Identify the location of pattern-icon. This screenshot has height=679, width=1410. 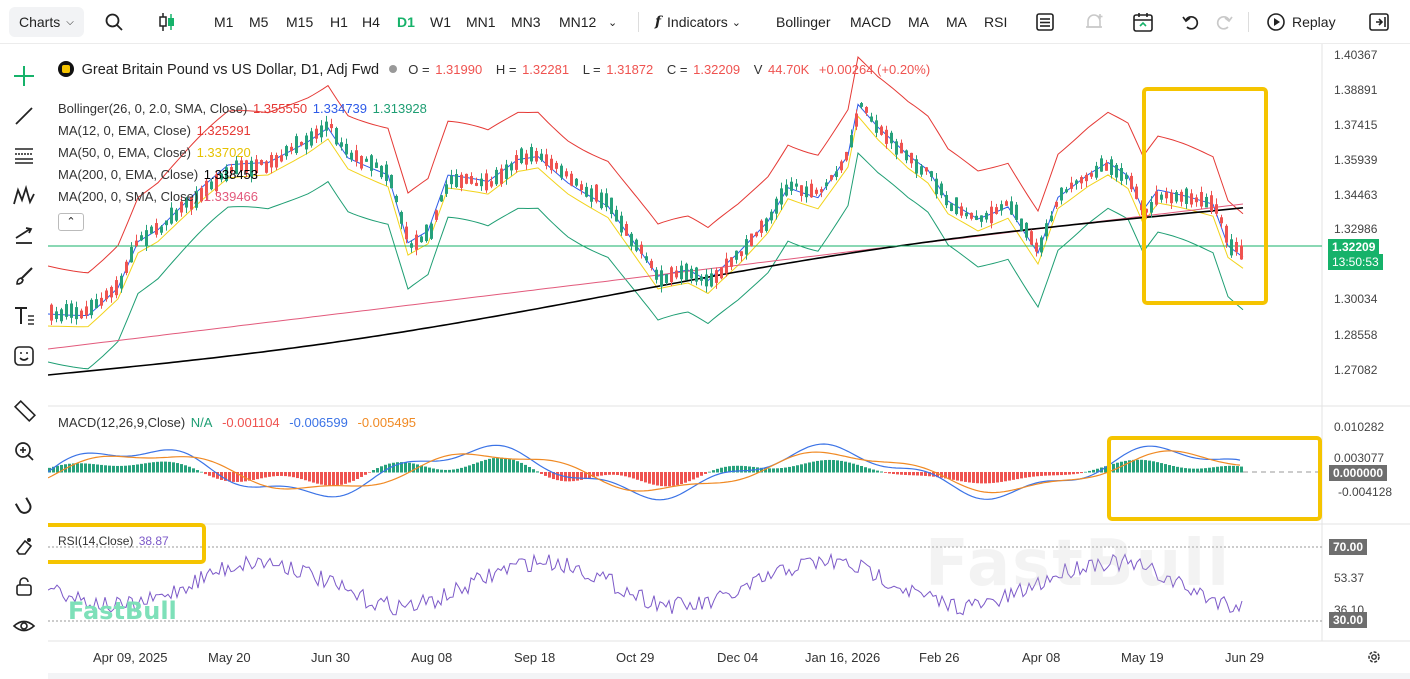
(24, 196).